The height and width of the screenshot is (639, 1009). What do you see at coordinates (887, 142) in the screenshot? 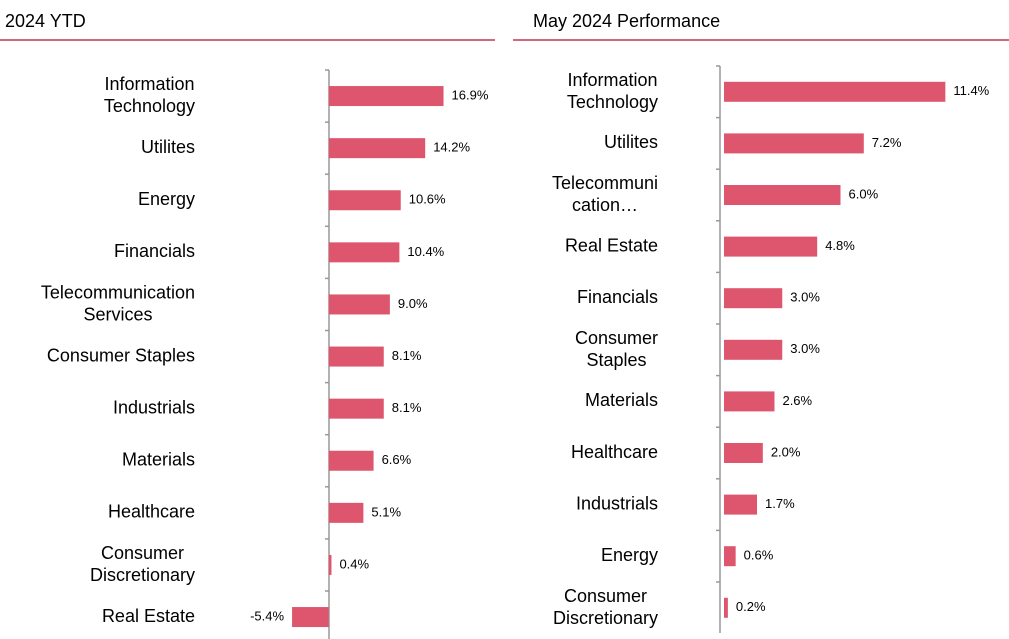
I see `value-label: 7.2%` at bounding box center [887, 142].